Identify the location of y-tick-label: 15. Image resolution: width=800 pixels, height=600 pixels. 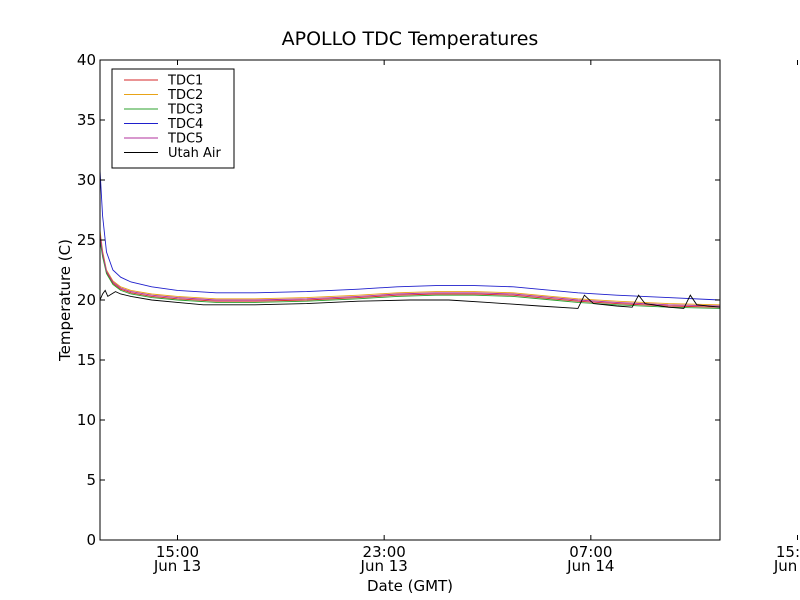
(86, 360).